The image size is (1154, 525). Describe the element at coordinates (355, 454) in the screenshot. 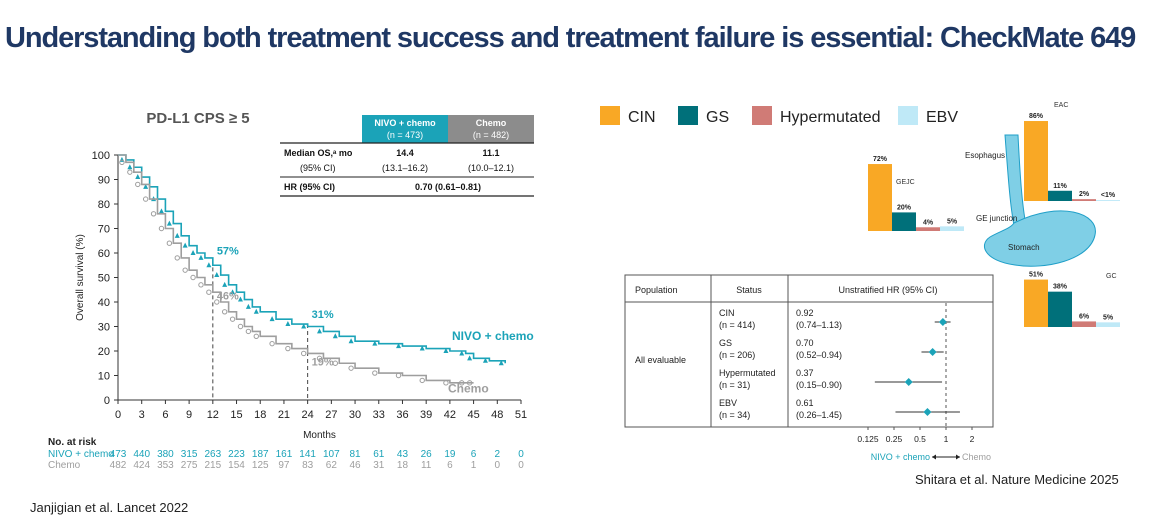

I see `risk-cell: 81` at that location.